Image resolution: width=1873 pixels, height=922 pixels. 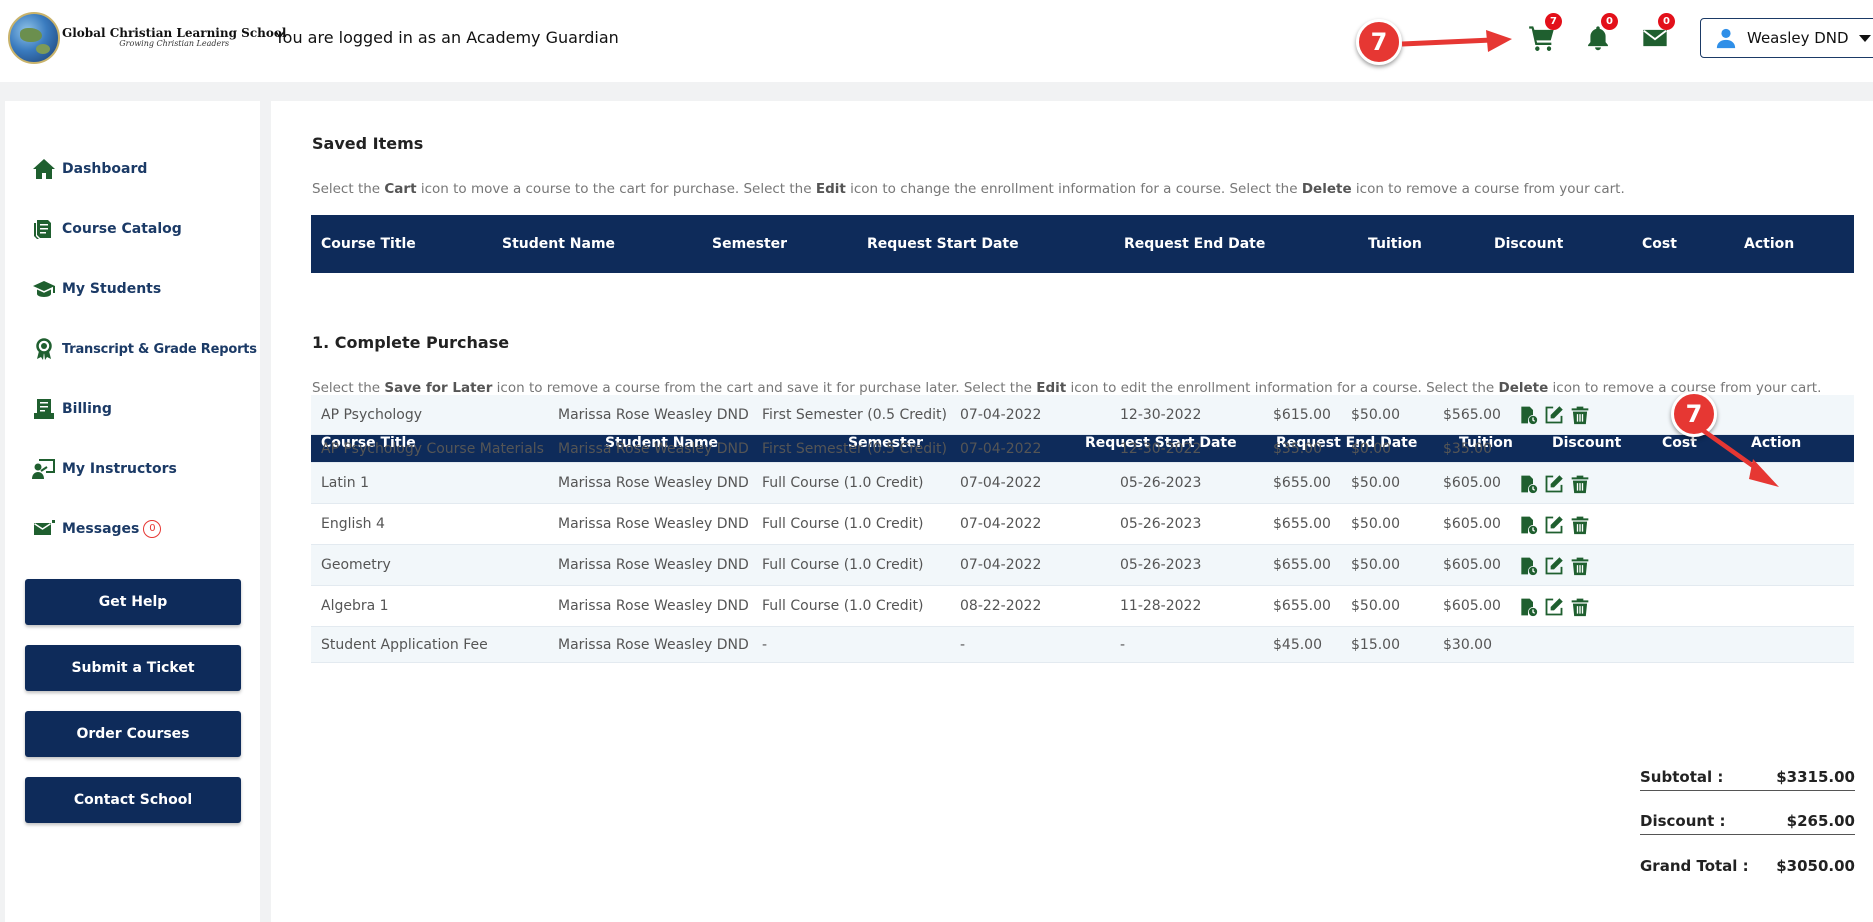 What do you see at coordinates (368, 143) in the screenshot?
I see `saved-items-title: Saved Items` at bounding box center [368, 143].